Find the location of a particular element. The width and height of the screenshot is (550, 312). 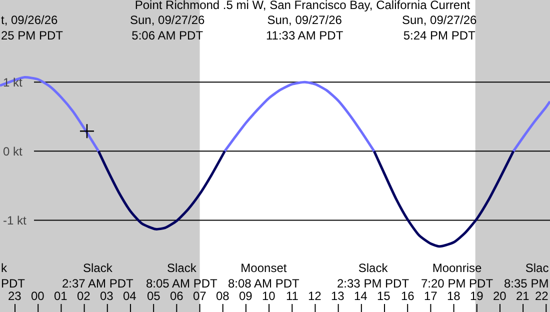

annotation: Moonset 8:08 AM PDT is located at coordinates (264, 276).